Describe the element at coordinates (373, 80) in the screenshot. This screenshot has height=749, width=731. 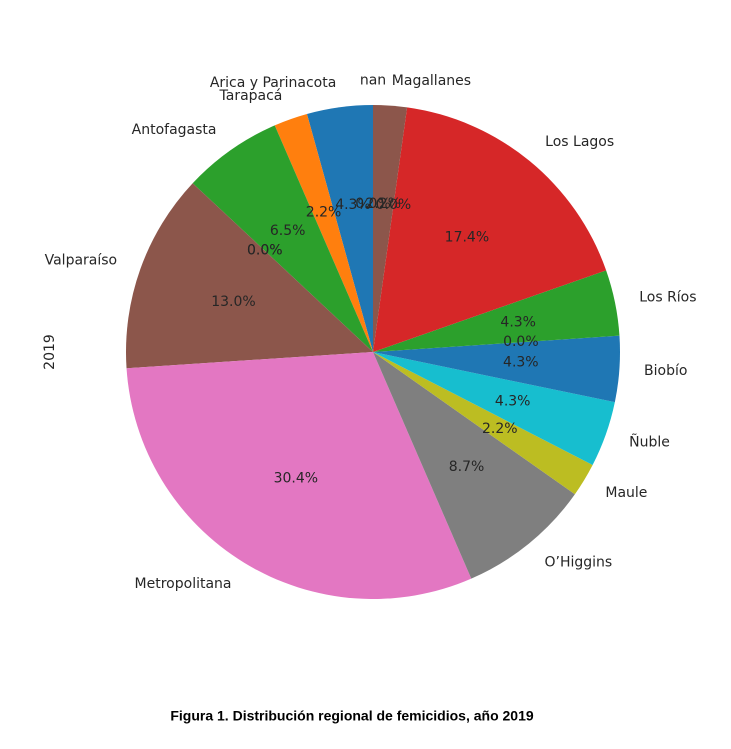
I see `slice-label: nan` at that location.